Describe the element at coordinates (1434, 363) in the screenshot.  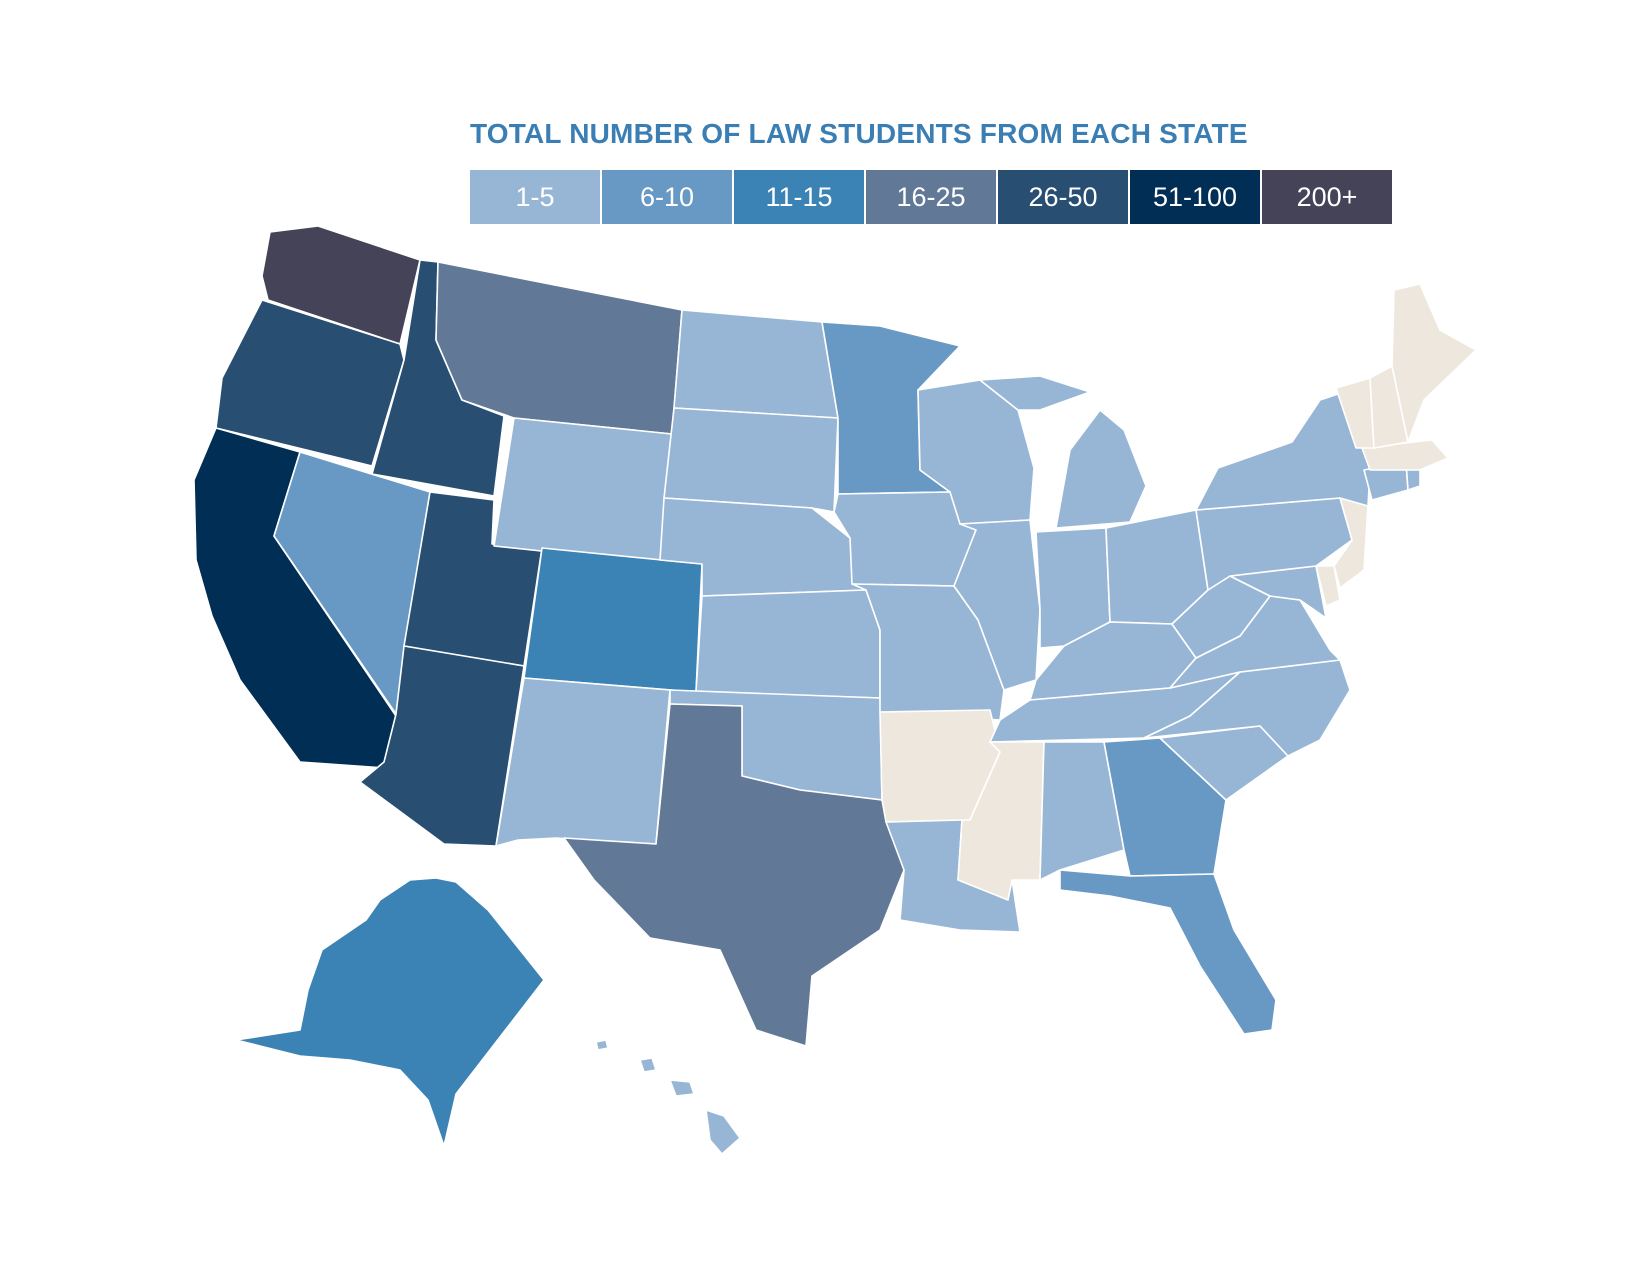
I see `state-maine` at that location.